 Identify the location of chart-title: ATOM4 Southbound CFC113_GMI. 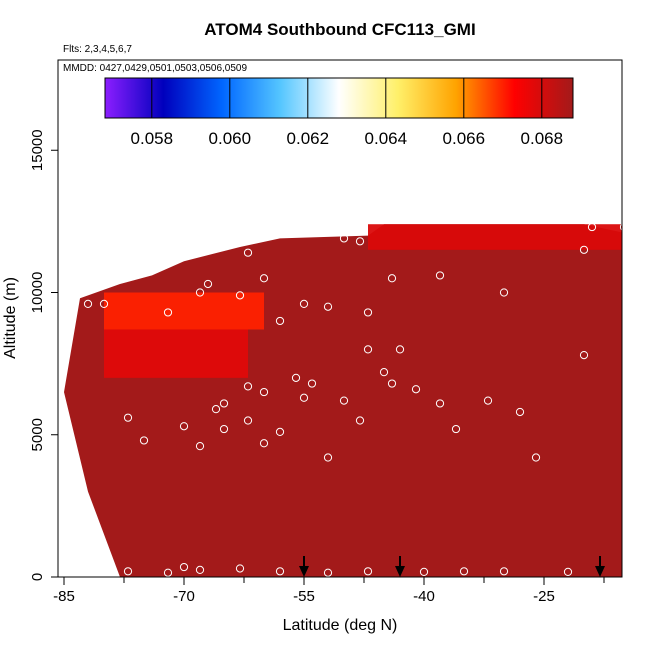
(339, 29).